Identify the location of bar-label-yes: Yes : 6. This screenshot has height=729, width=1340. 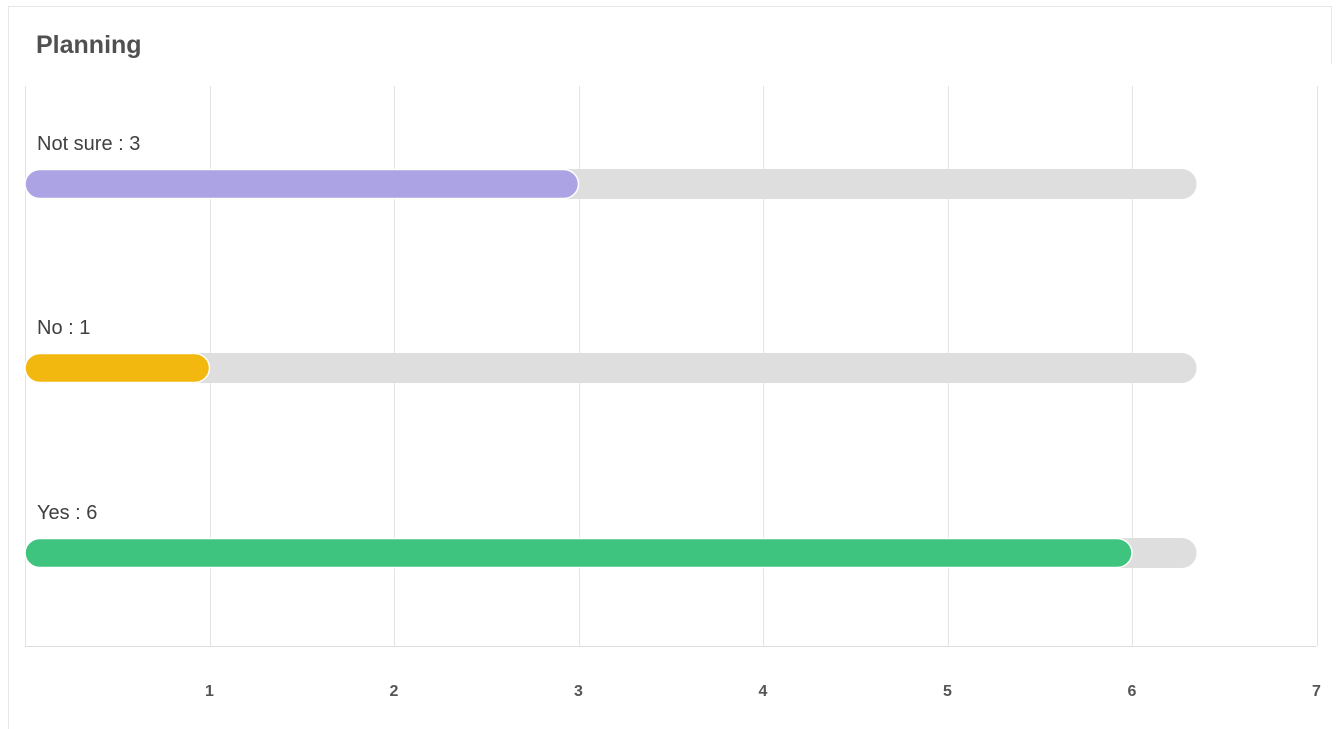
(67, 513).